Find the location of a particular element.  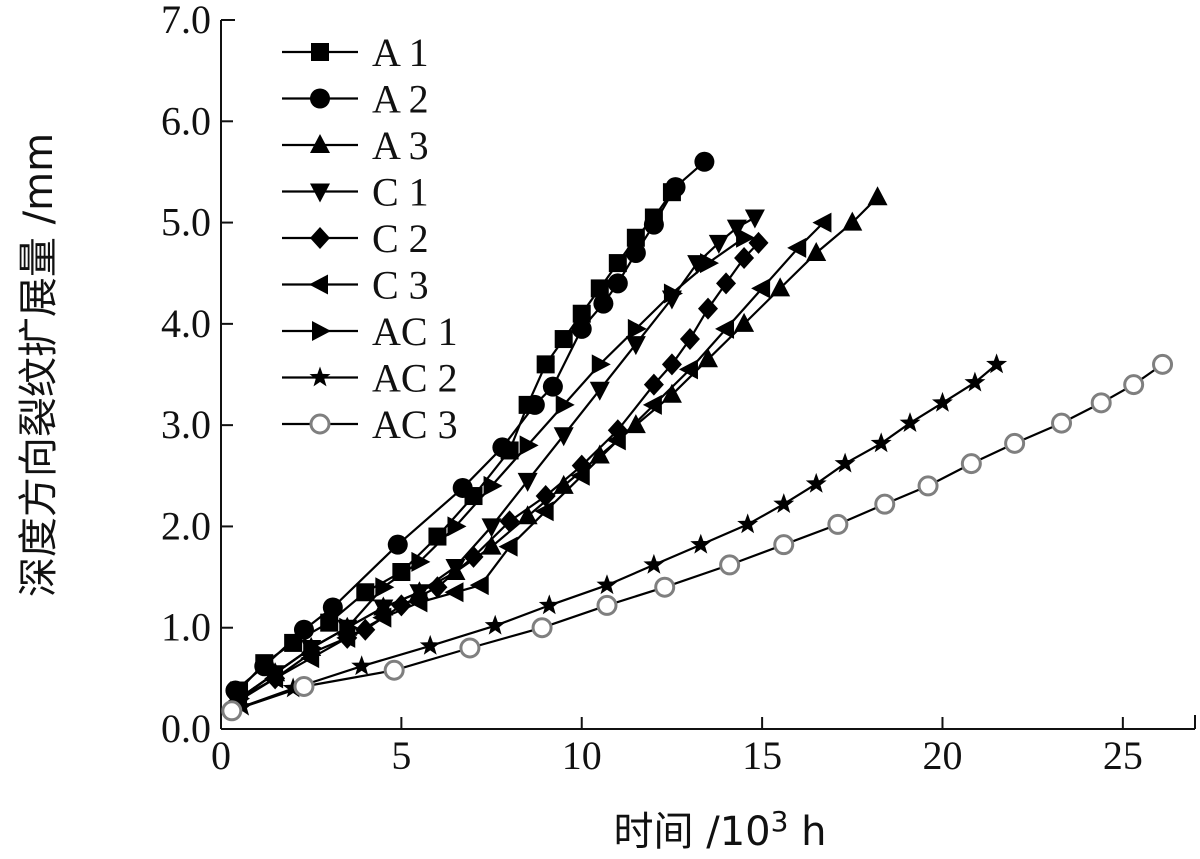

legend-item: A 3 is located at coordinates (355, 145).